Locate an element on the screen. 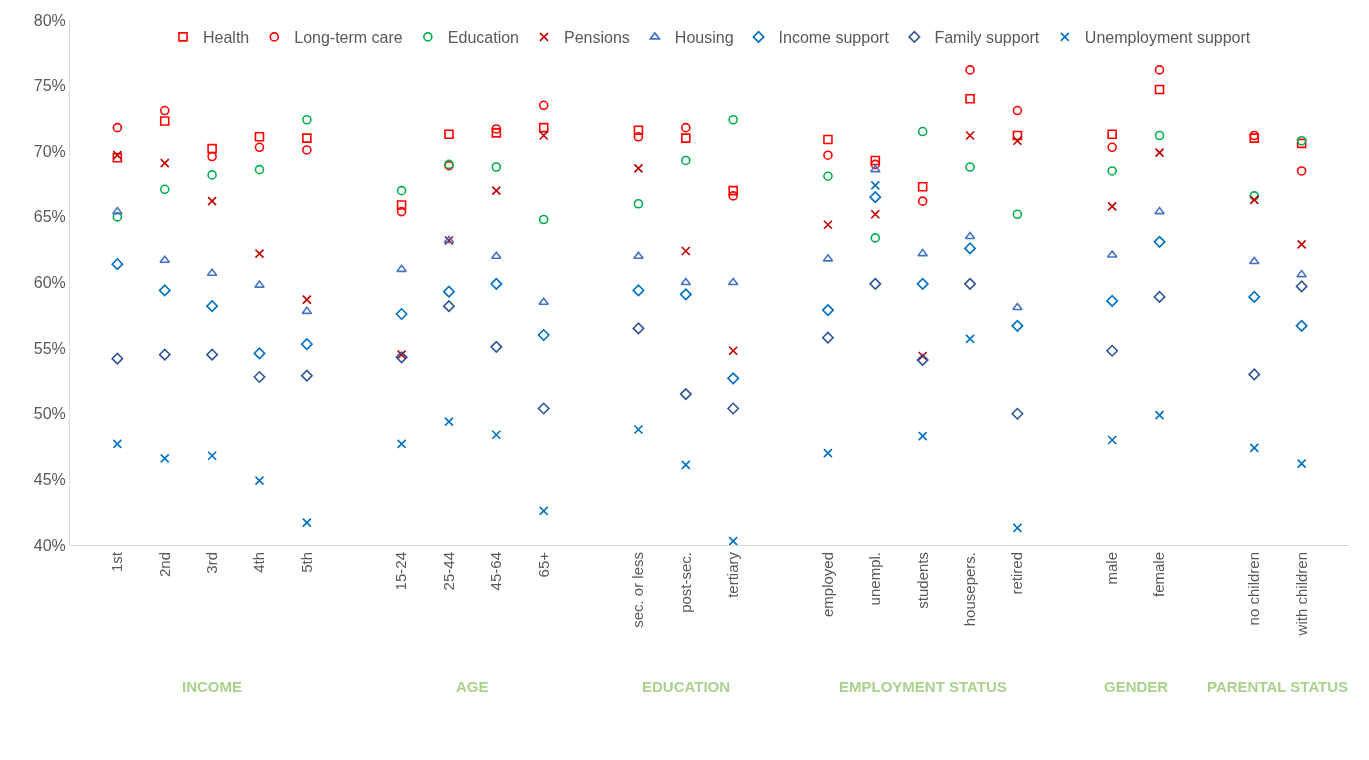 The image size is (1369, 760). x-tick-label: 2nd is located at coordinates (164, 565).